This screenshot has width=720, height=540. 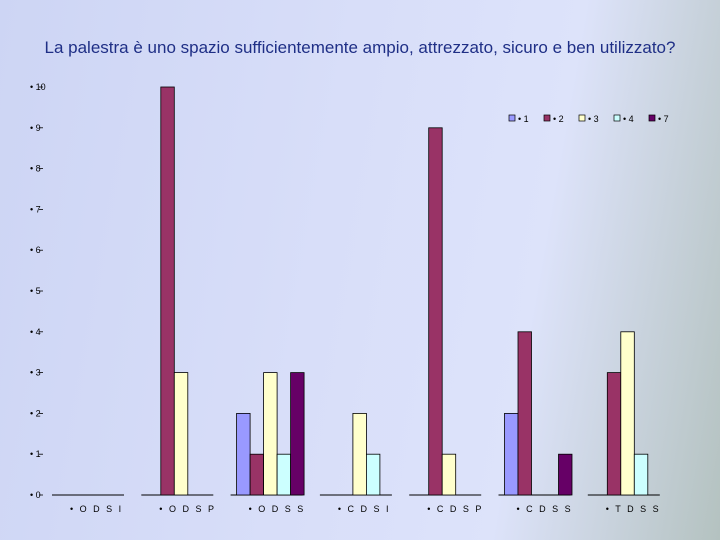 What do you see at coordinates (35, 209) in the screenshot?
I see `y-tick-label: • 7` at bounding box center [35, 209].